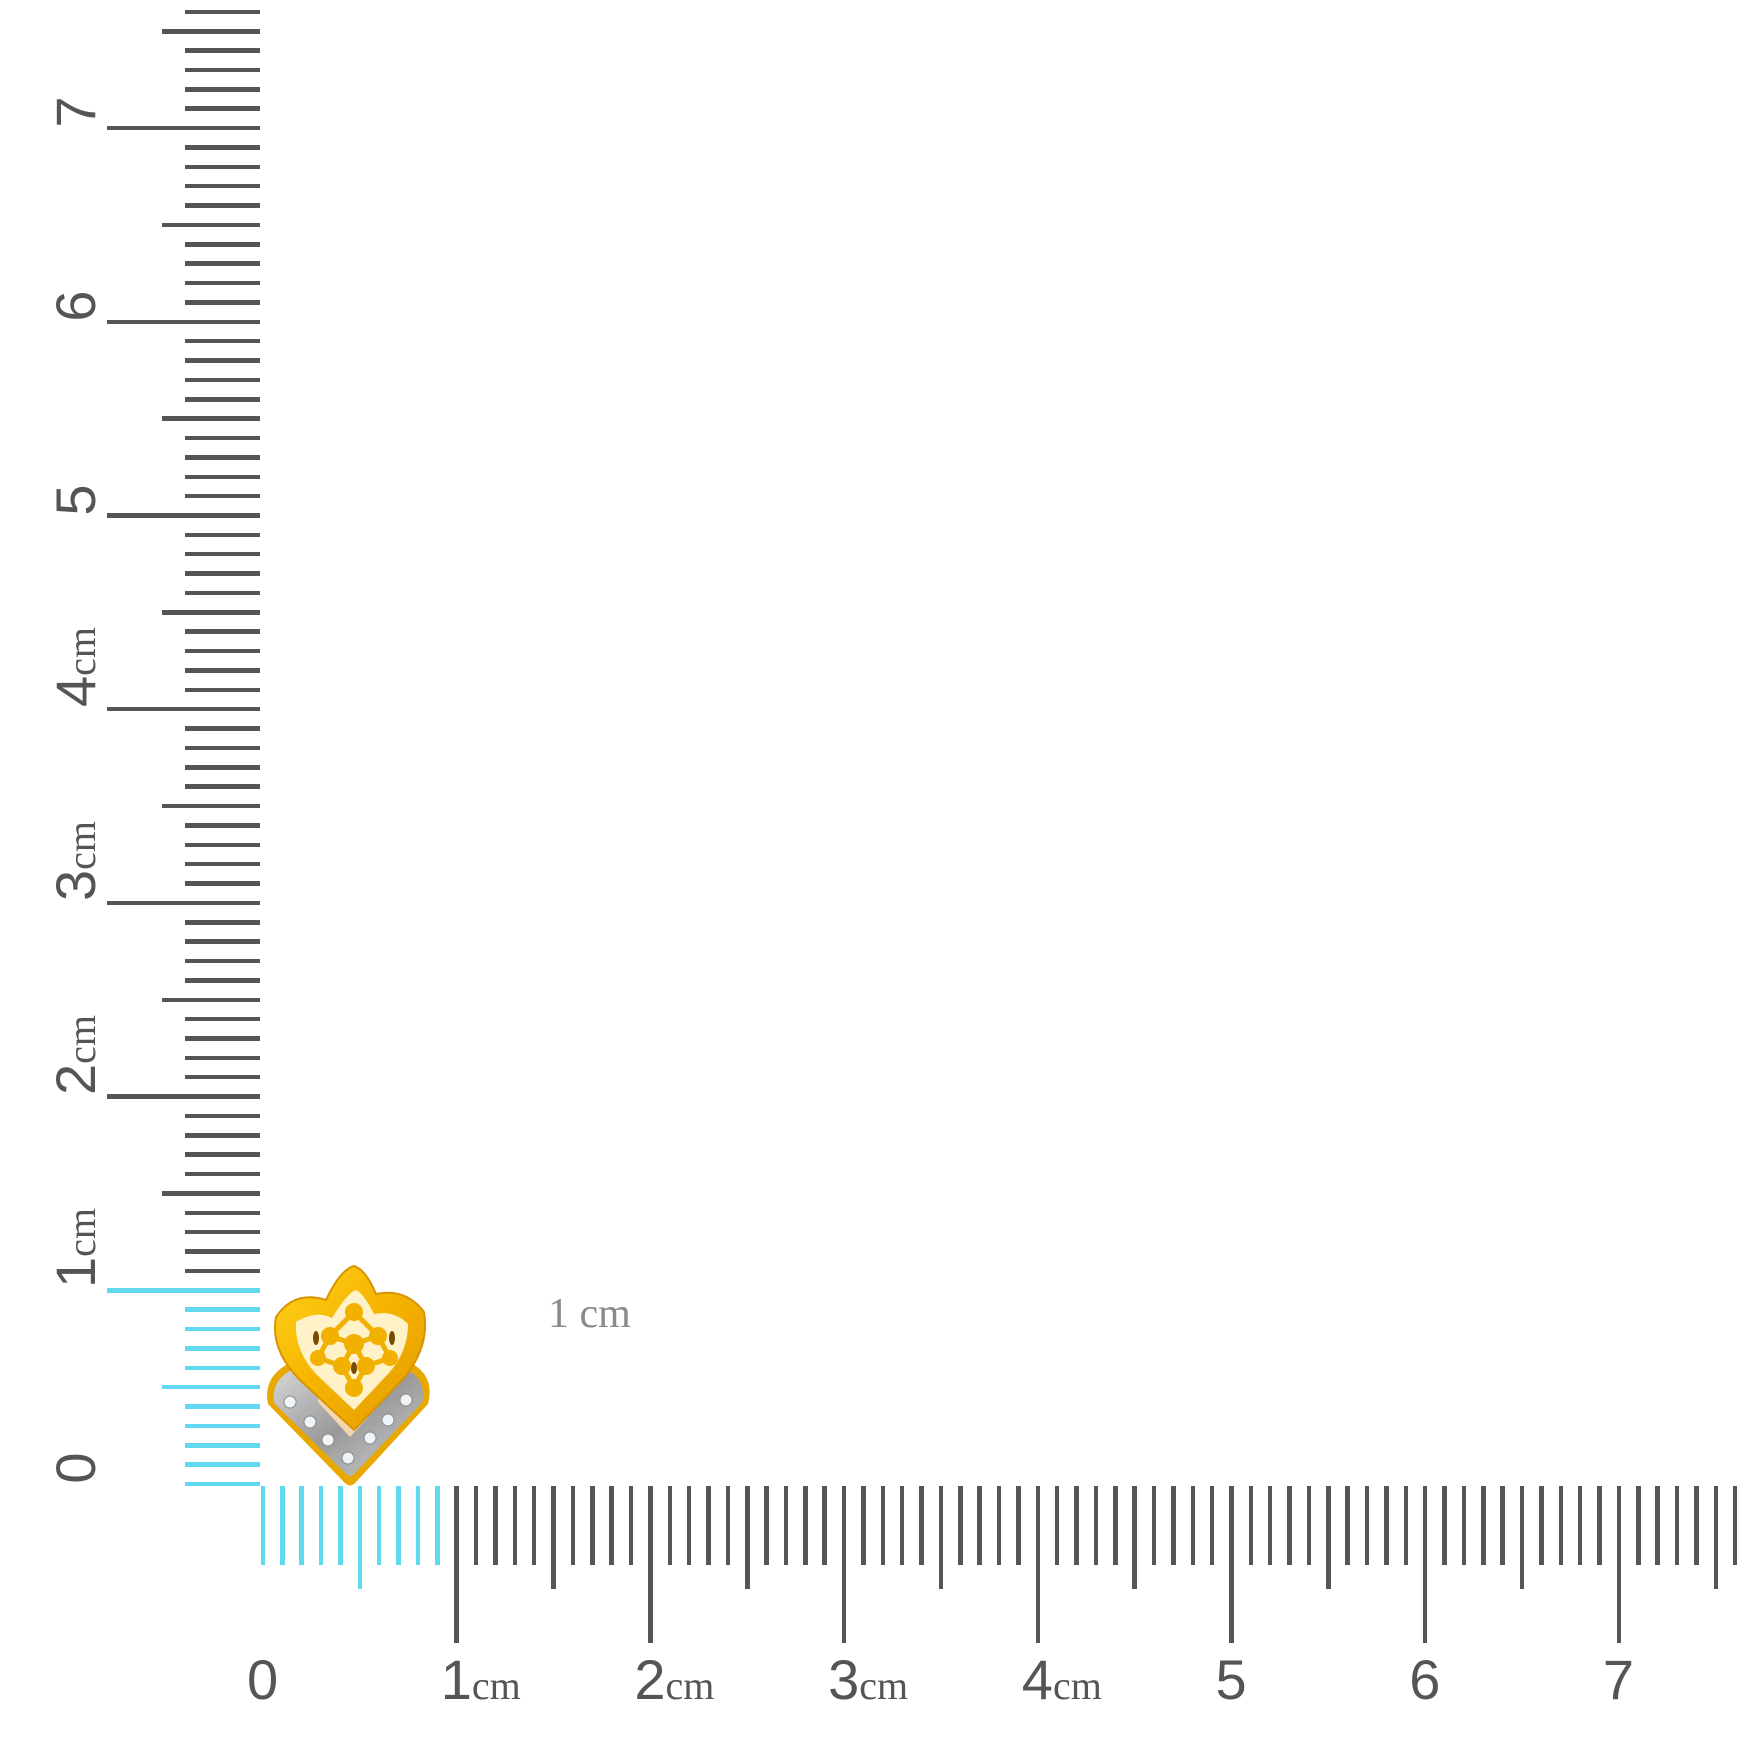 The width and height of the screenshot is (1760, 1760). I want to click on vertical-ruler-label: 3cm, so click(75, 861).